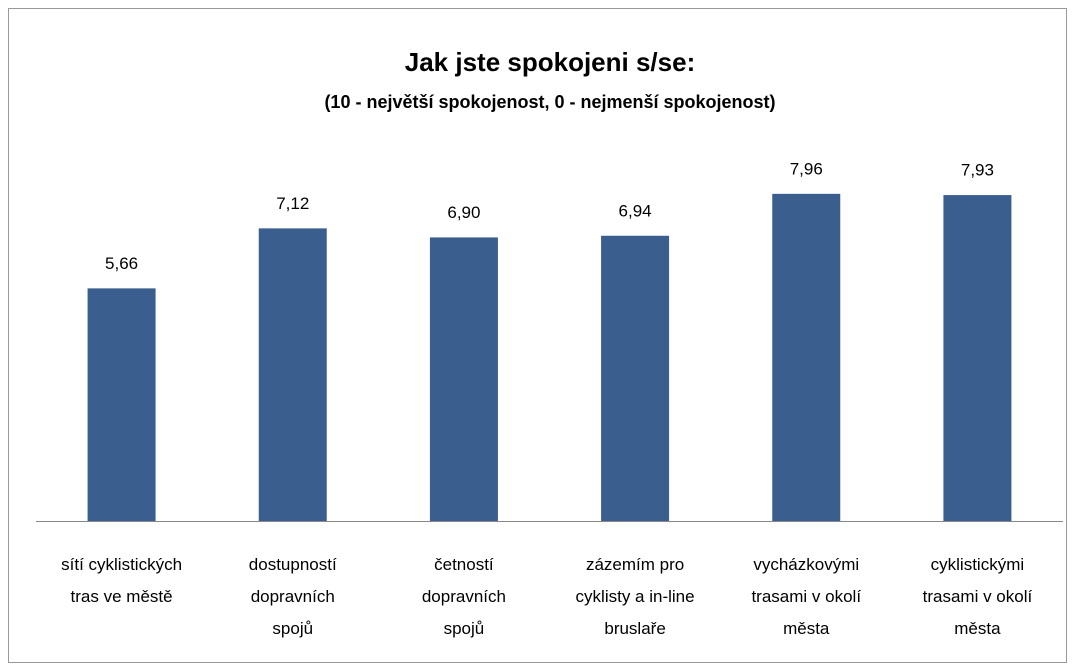 This screenshot has height=671, width=1075. Describe the element at coordinates (977, 596) in the screenshot. I see `x-tick-label: cyklistickými trasami v okolí města` at that location.